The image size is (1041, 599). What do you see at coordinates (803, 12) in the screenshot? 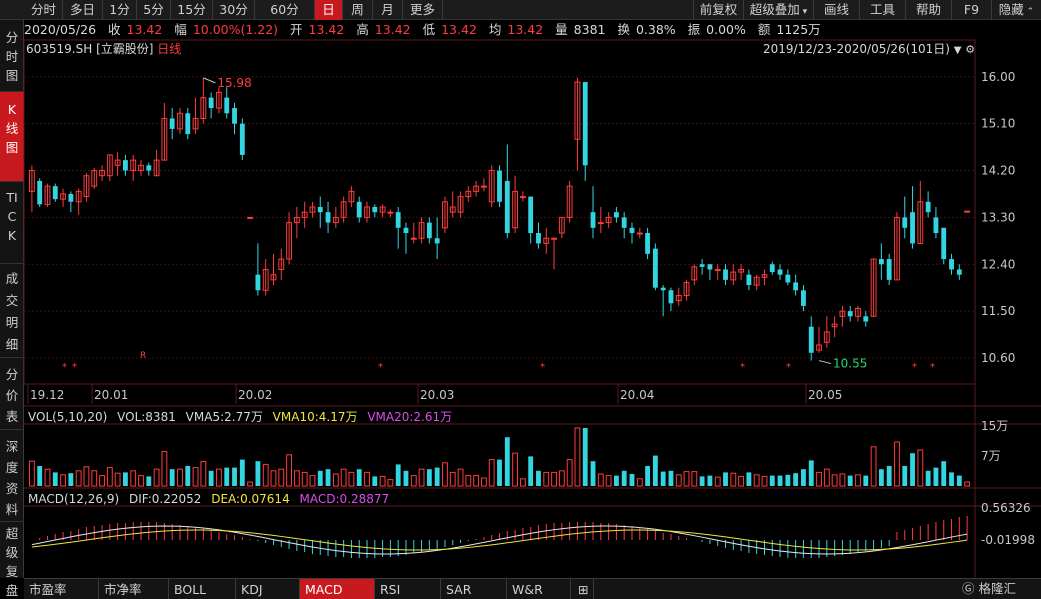
I see `chevron-down-icon: ▾` at bounding box center [803, 12].